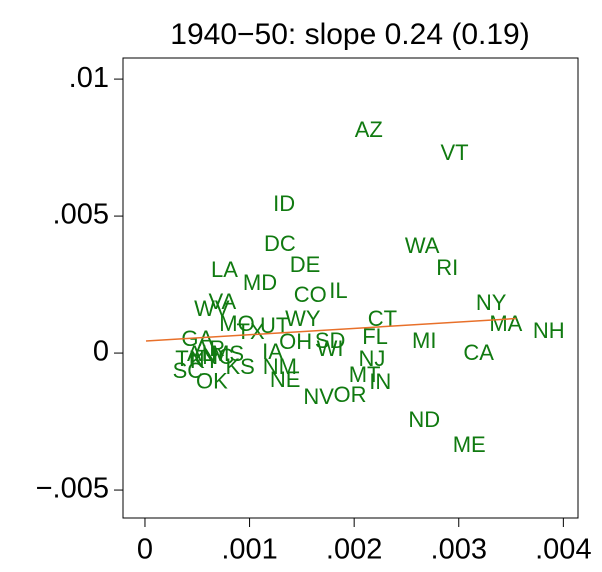  What do you see at coordinates (424, 340) in the screenshot?
I see `point-label: MI` at bounding box center [424, 340].